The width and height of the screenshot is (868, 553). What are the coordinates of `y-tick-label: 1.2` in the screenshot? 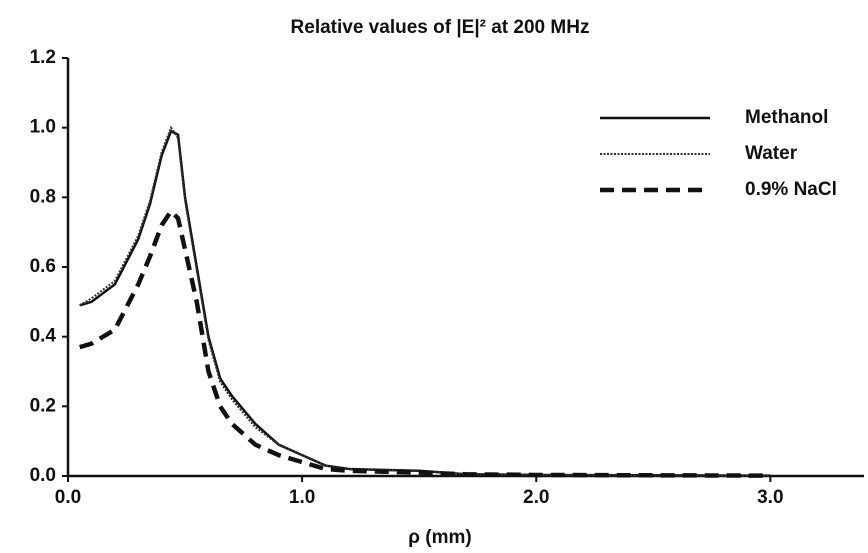 It's located at (43, 57).